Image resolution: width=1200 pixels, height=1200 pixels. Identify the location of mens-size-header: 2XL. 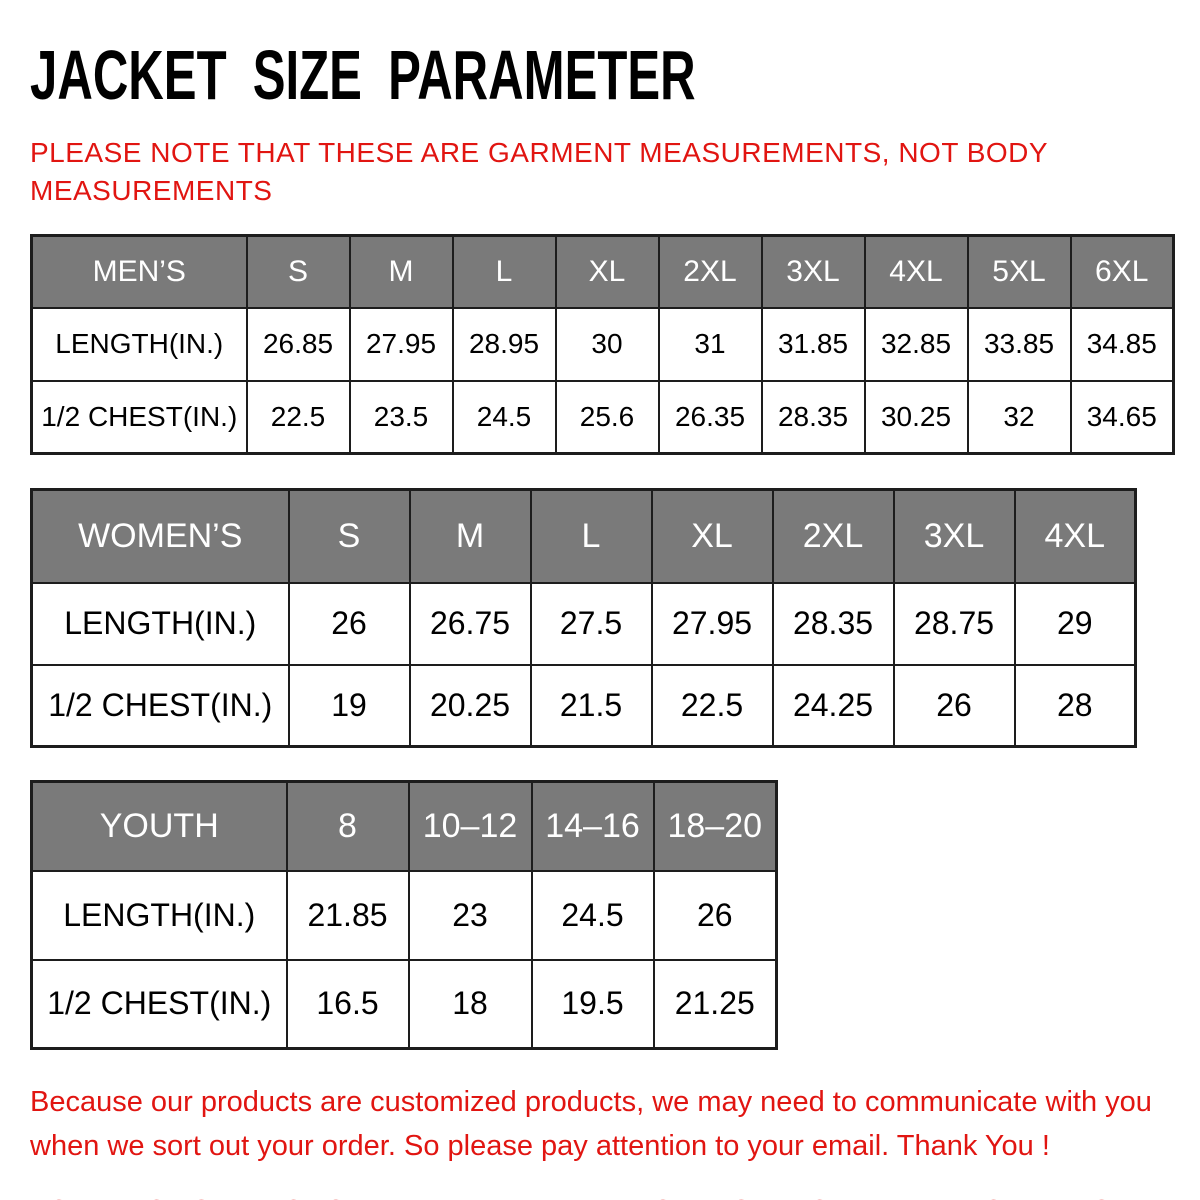
(710, 271).